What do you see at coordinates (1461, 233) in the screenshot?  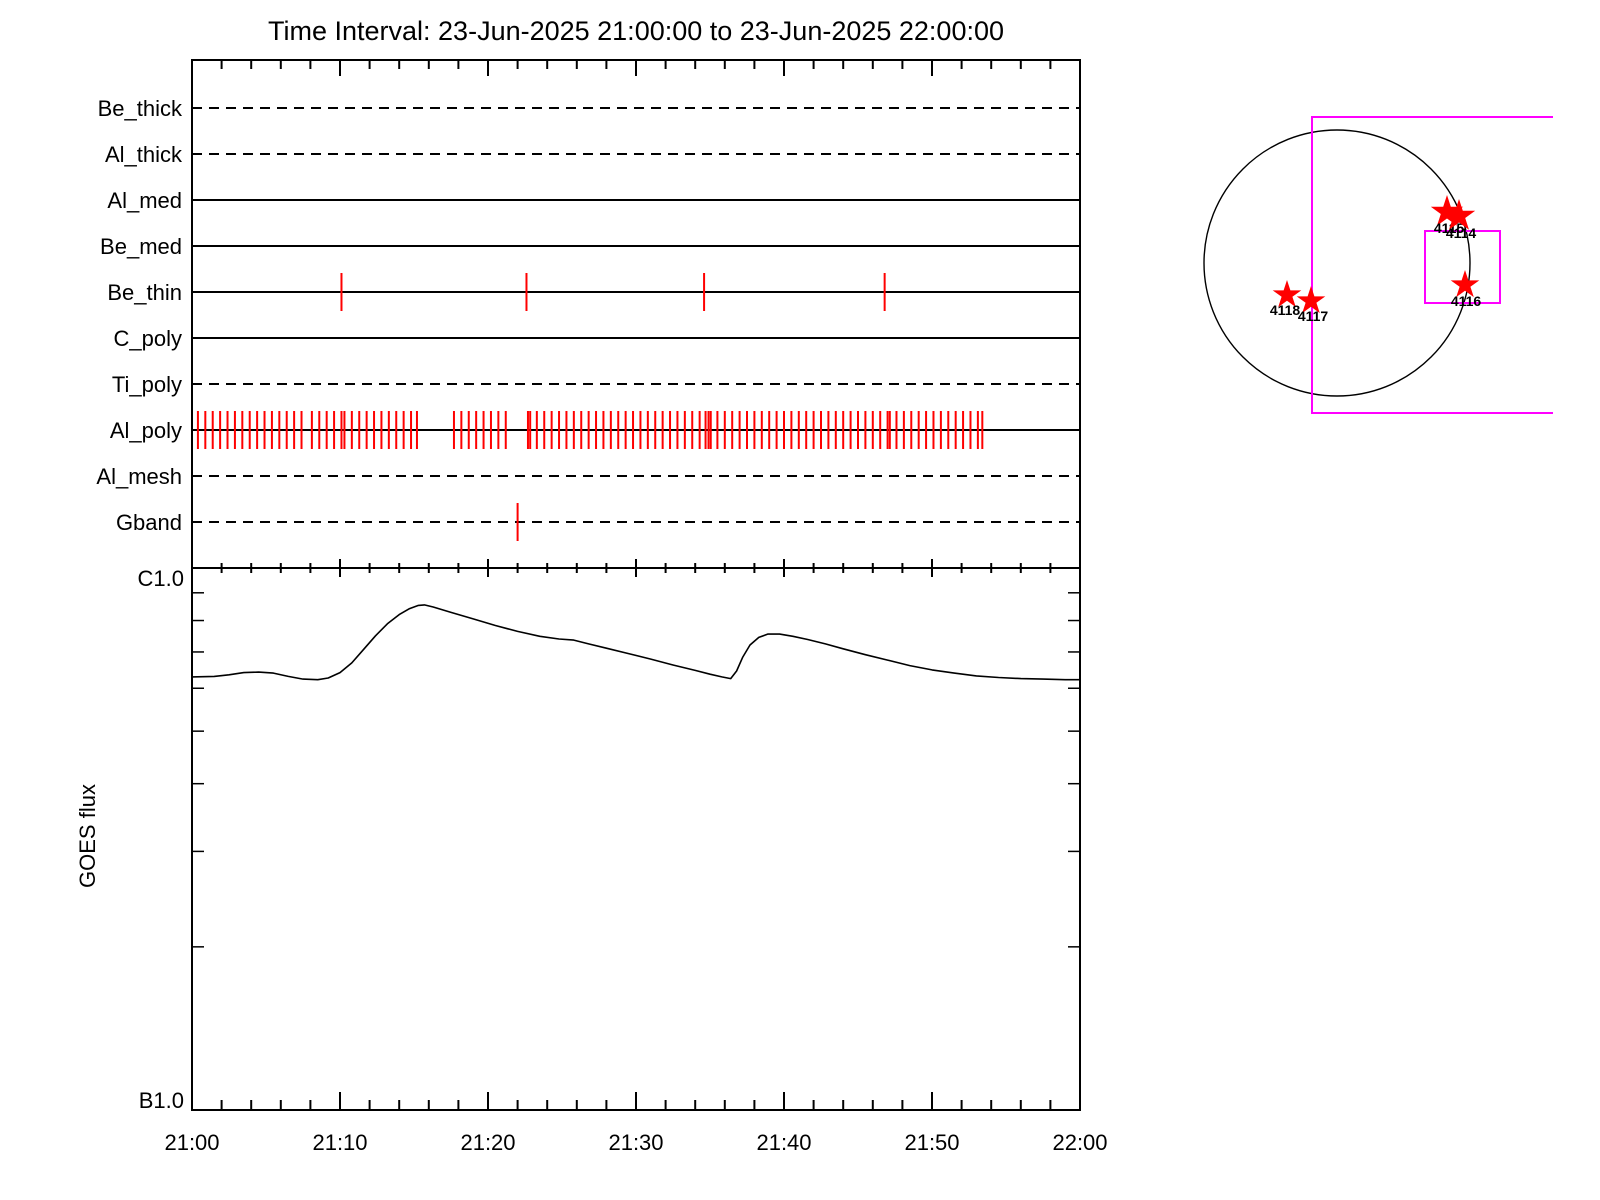 I see `flare-number-label: 4114` at bounding box center [1461, 233].